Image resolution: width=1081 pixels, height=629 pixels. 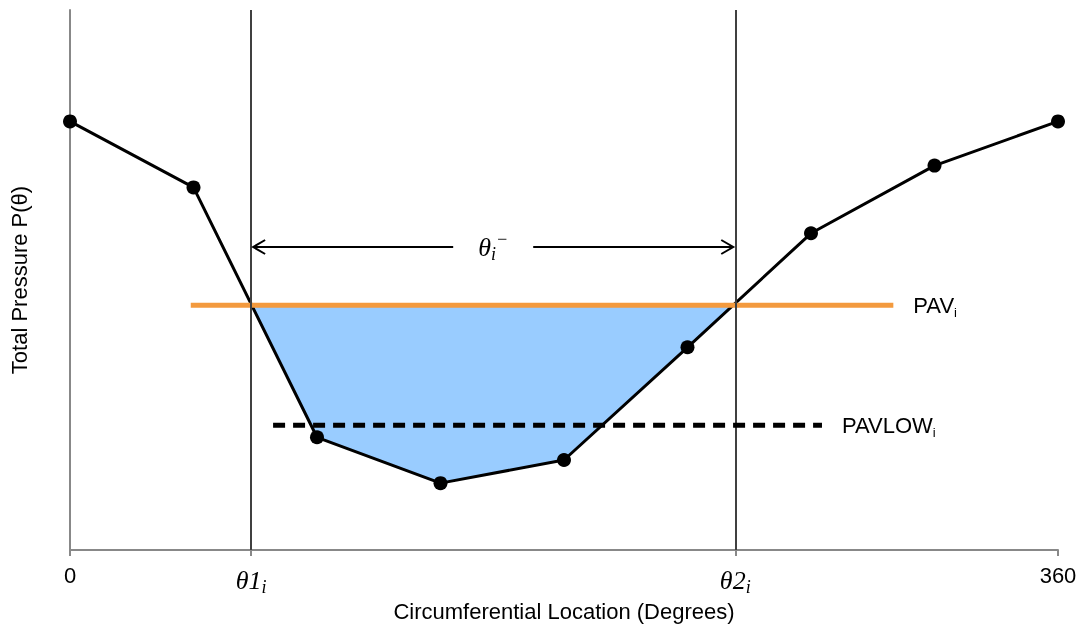 I want to click on x-tick-label: 0, so click(x=70, y=575).